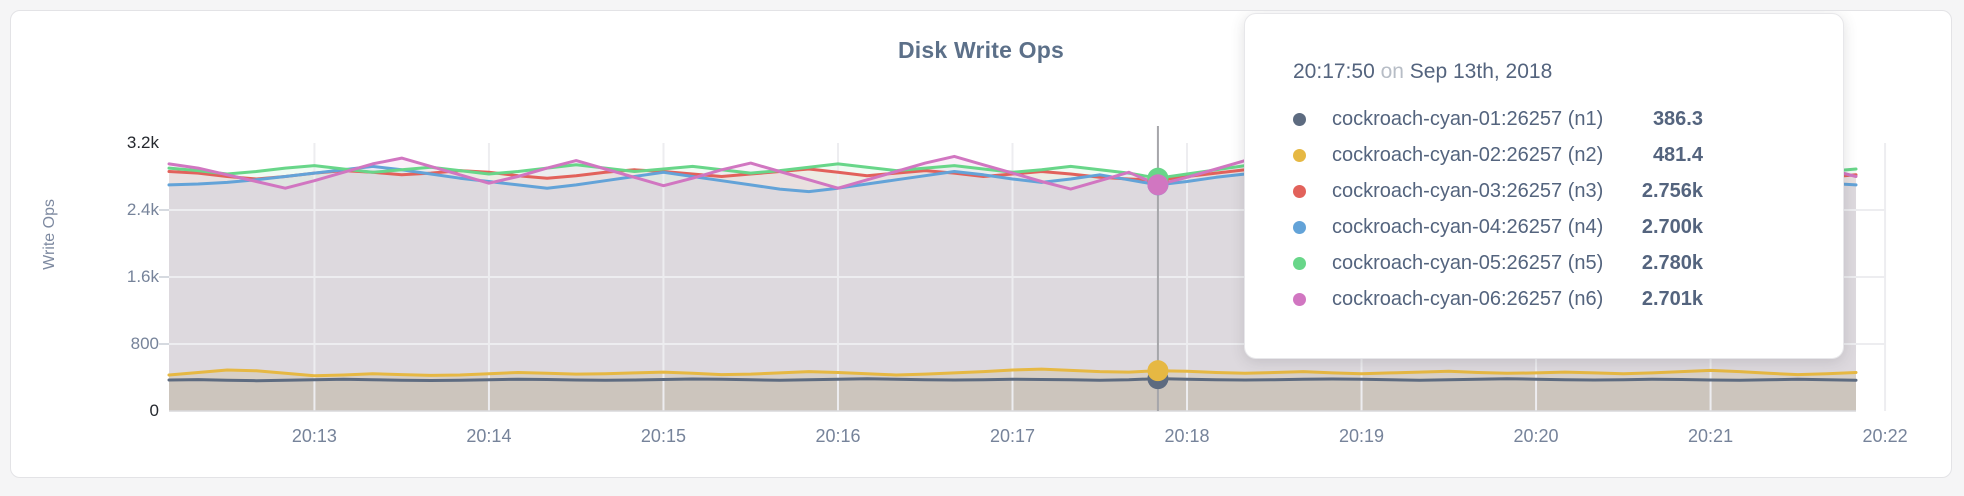 This screenshot has height=496, width=1964. What do you see at coordinates (314, 436) in the screenshot?
I see `x-tick-label: 20:13` at bounding box center [314, 436].